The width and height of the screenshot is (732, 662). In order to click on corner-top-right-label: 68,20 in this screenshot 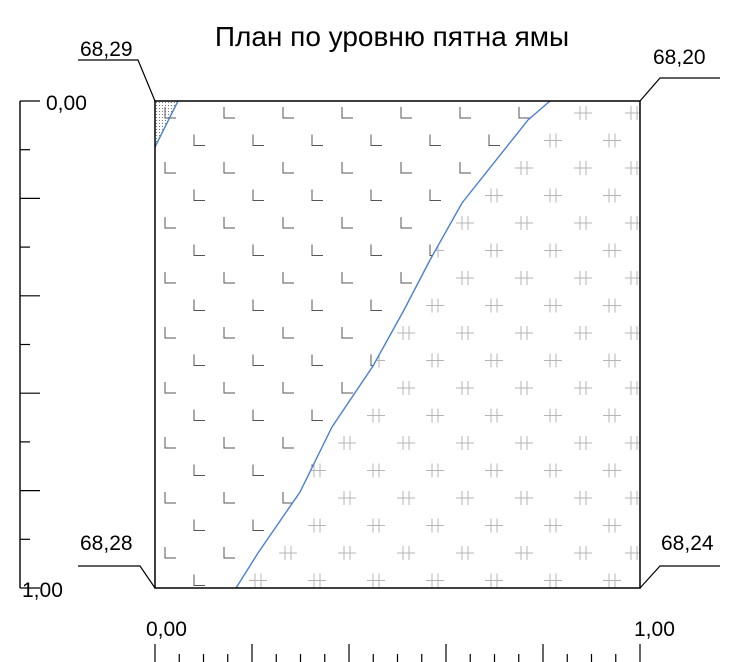, I will do `click(679, 57)`.